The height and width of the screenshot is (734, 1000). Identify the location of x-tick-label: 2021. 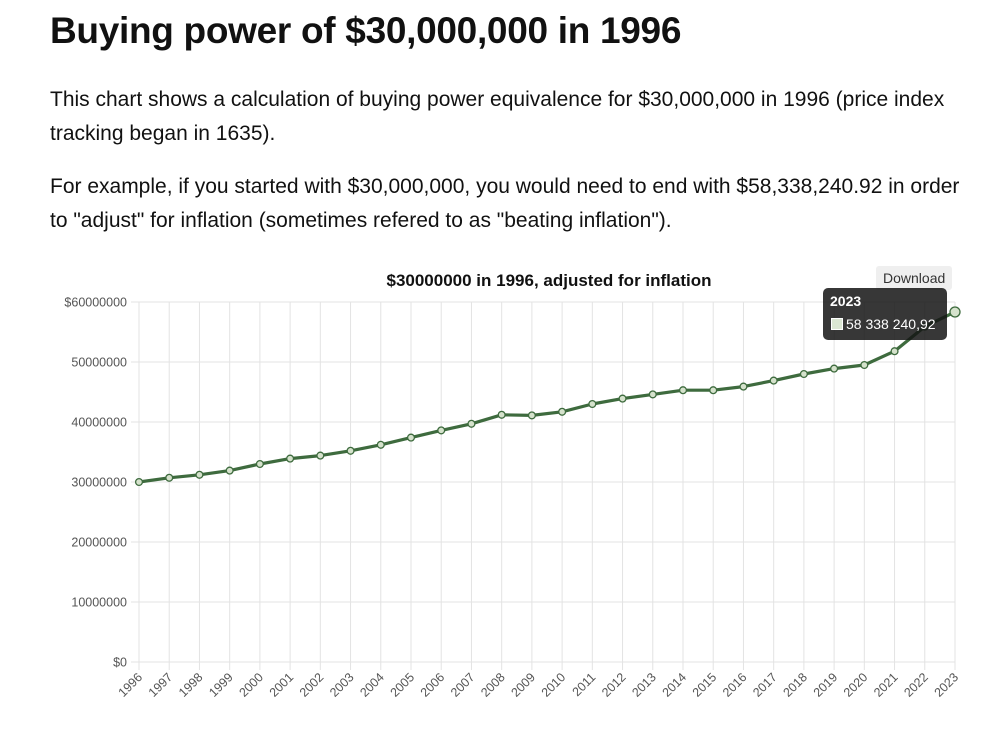
(886, 685).